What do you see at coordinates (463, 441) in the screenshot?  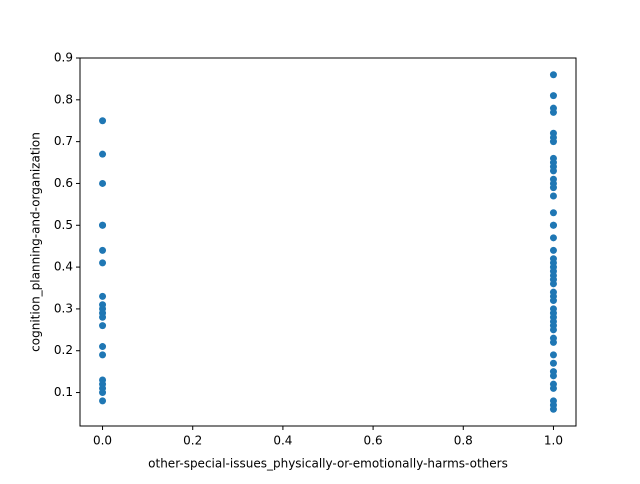 I see `x-tick-label: 0.8` at bounding box center [463, 441].